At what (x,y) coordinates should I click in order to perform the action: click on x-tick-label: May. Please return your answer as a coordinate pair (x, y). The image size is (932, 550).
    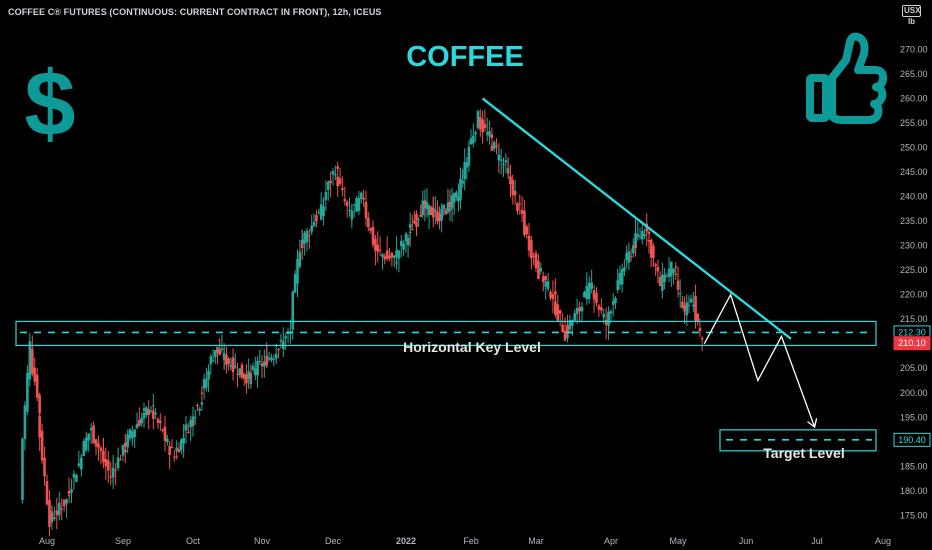
    Looking at the image, I should click on (678, 541).